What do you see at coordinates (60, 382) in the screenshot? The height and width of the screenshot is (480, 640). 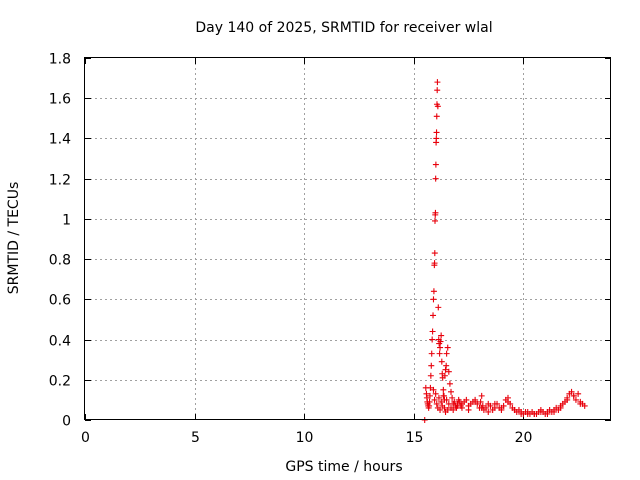 I see `y-tick-label: 0.2` at bounding box center [60, 382].